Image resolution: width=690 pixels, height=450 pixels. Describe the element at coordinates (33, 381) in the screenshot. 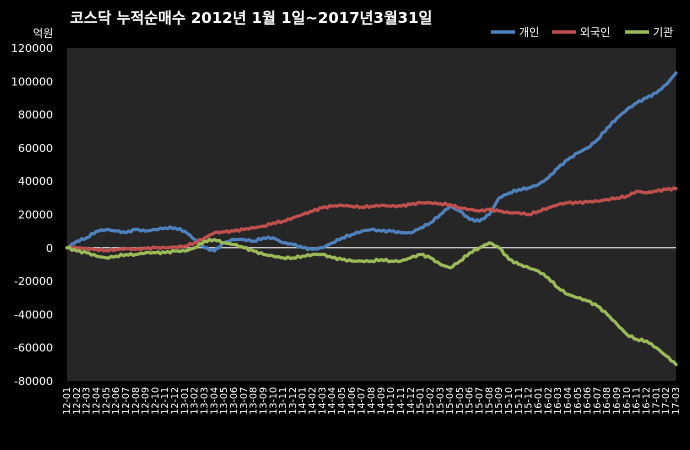

I see `y-tick-label: -80000` at that location.